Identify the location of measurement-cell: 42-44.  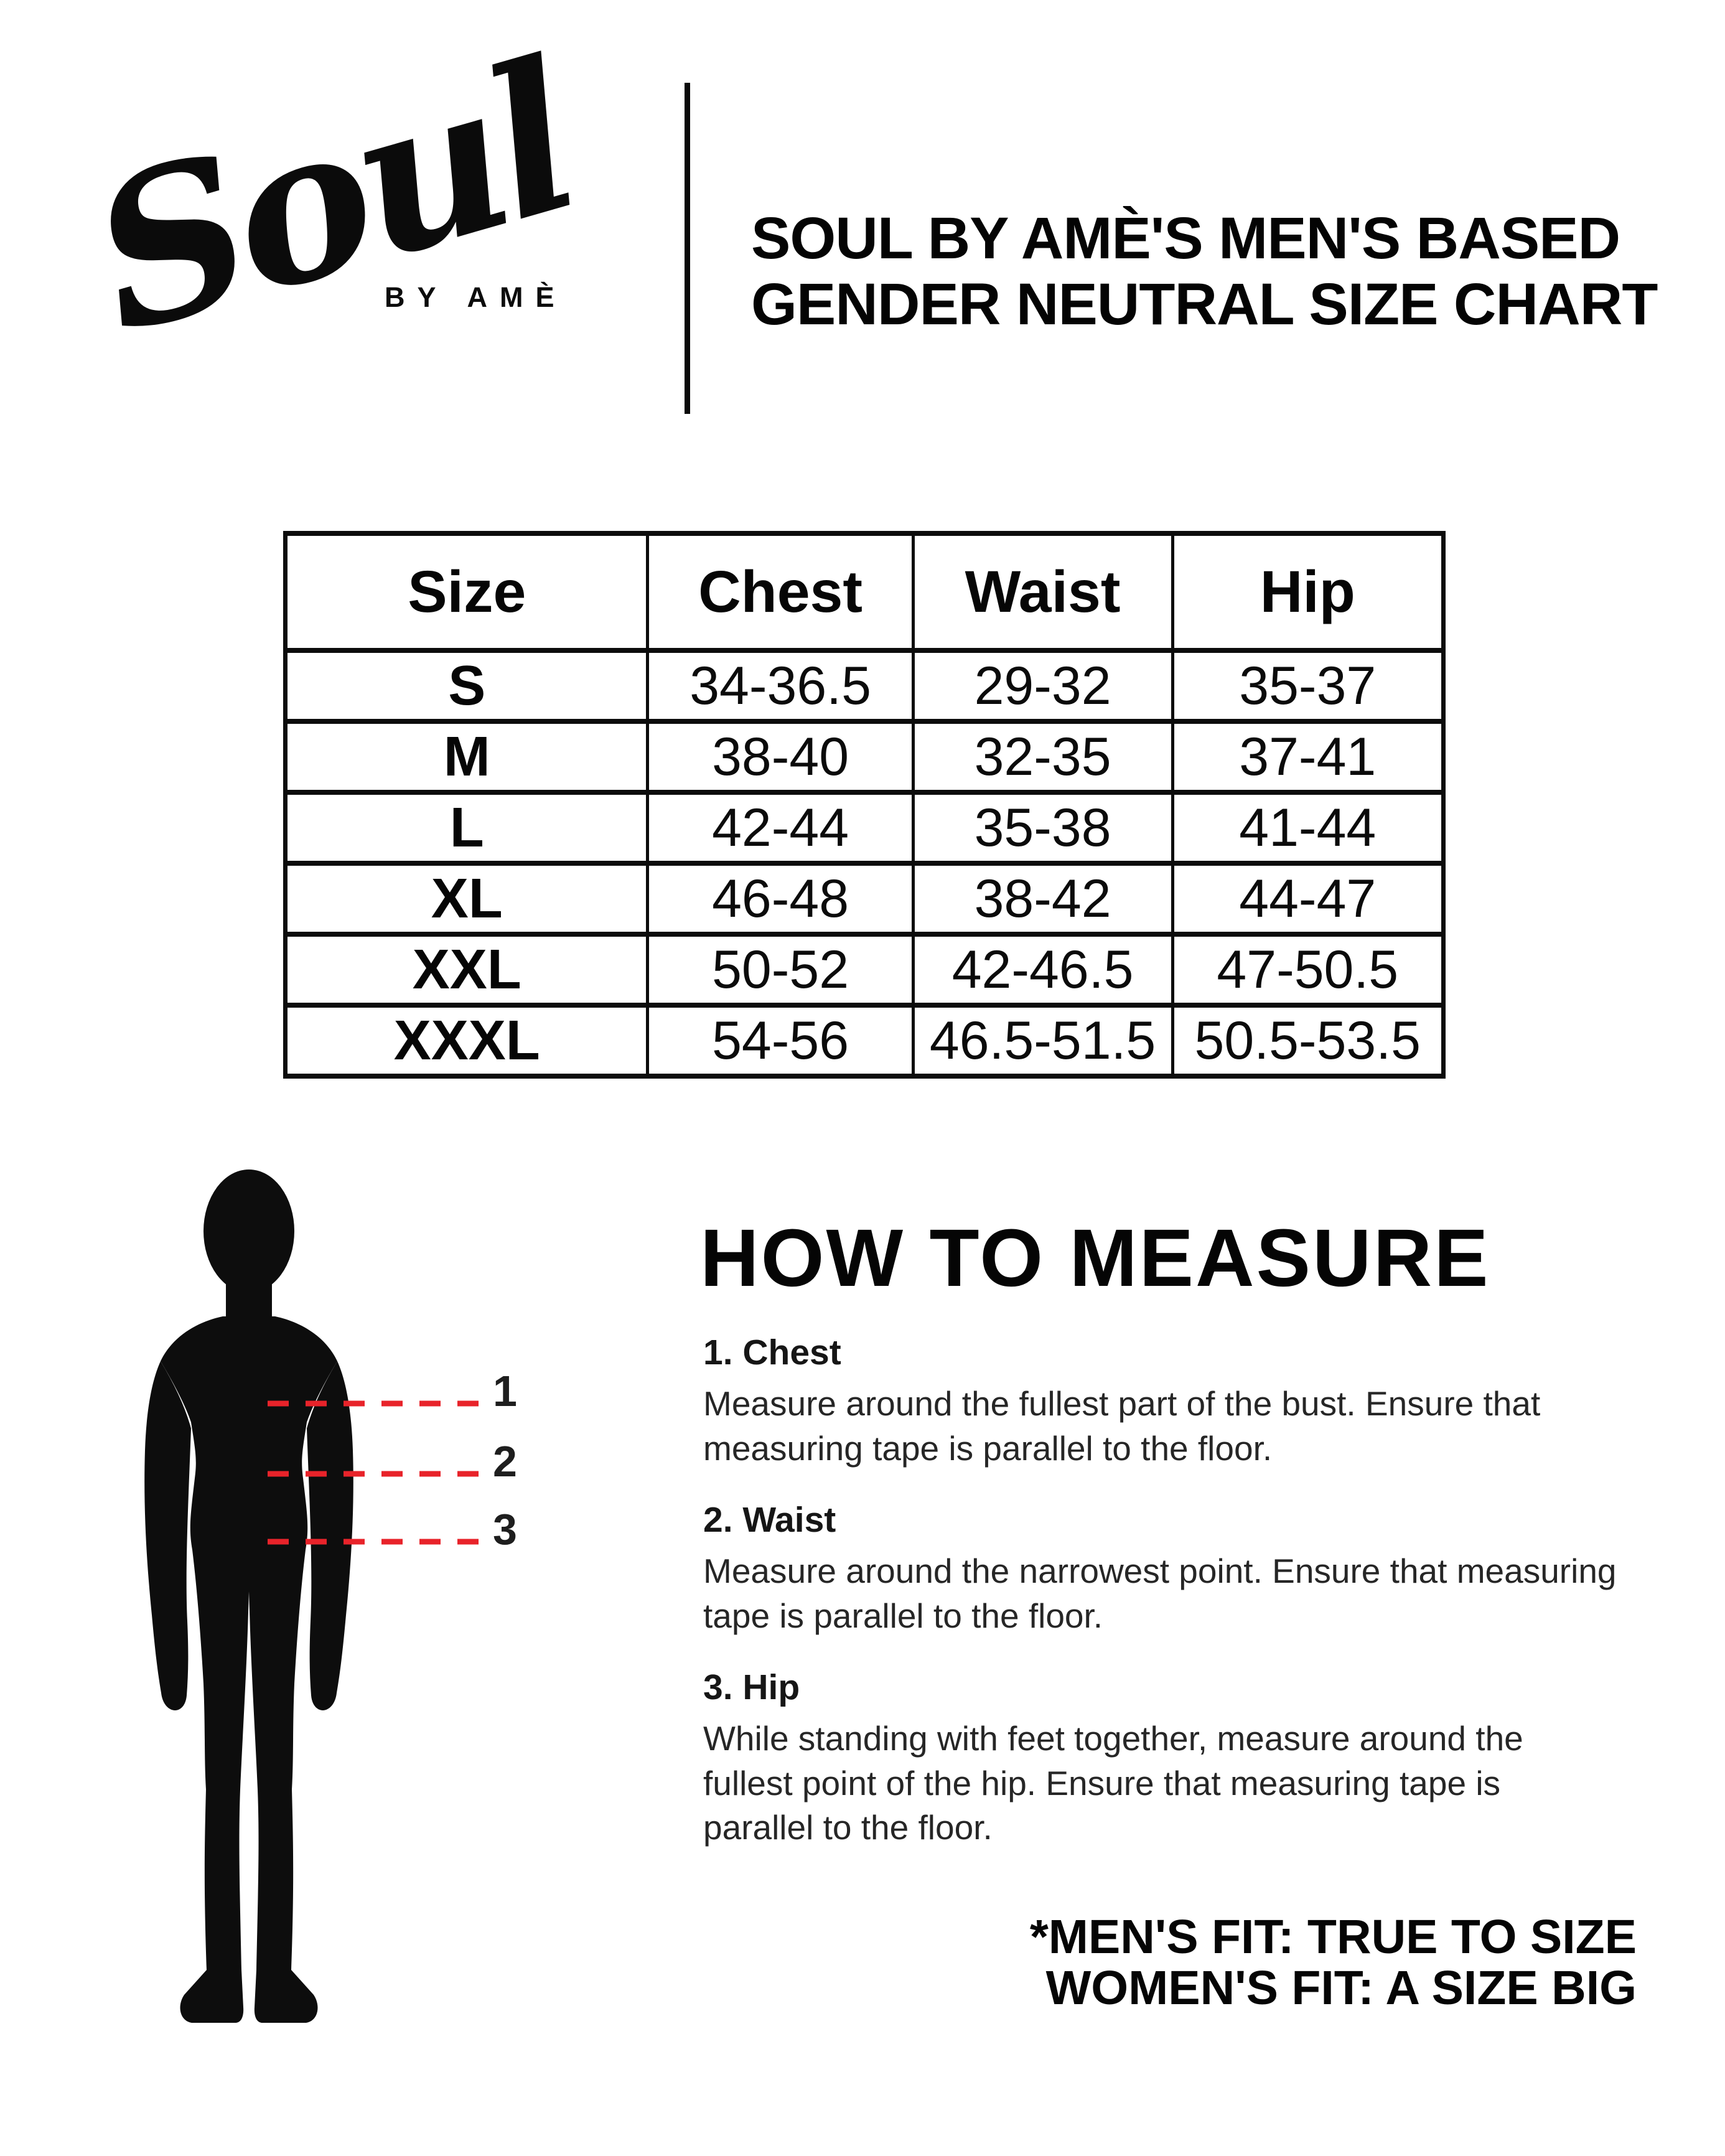
(781, 828).